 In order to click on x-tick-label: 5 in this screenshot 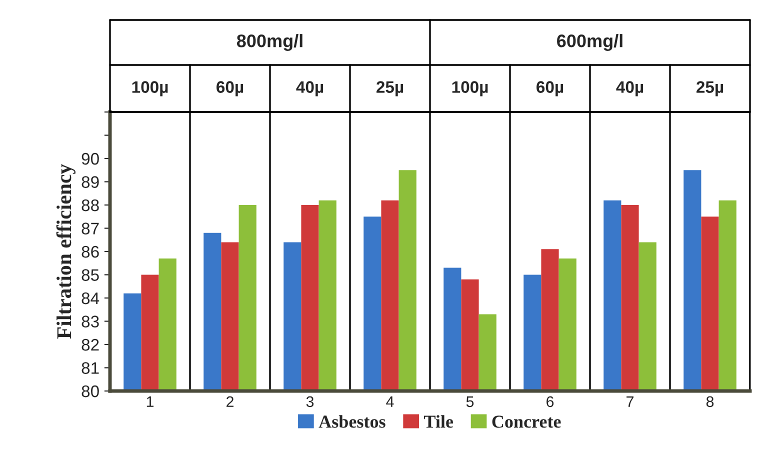, I will do `click(470, 402)`.